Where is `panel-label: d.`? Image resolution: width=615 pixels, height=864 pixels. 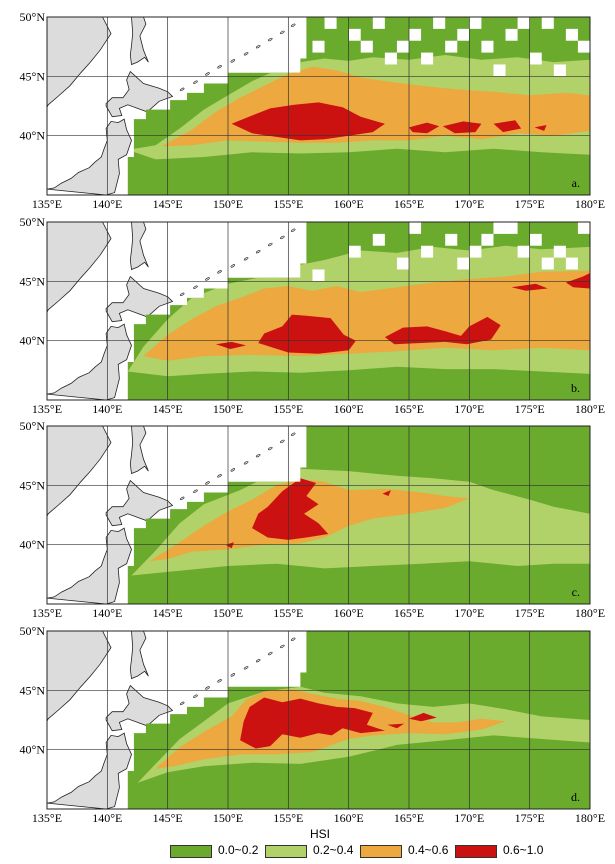
panel-label: d. is located at coordinates (575, 797).